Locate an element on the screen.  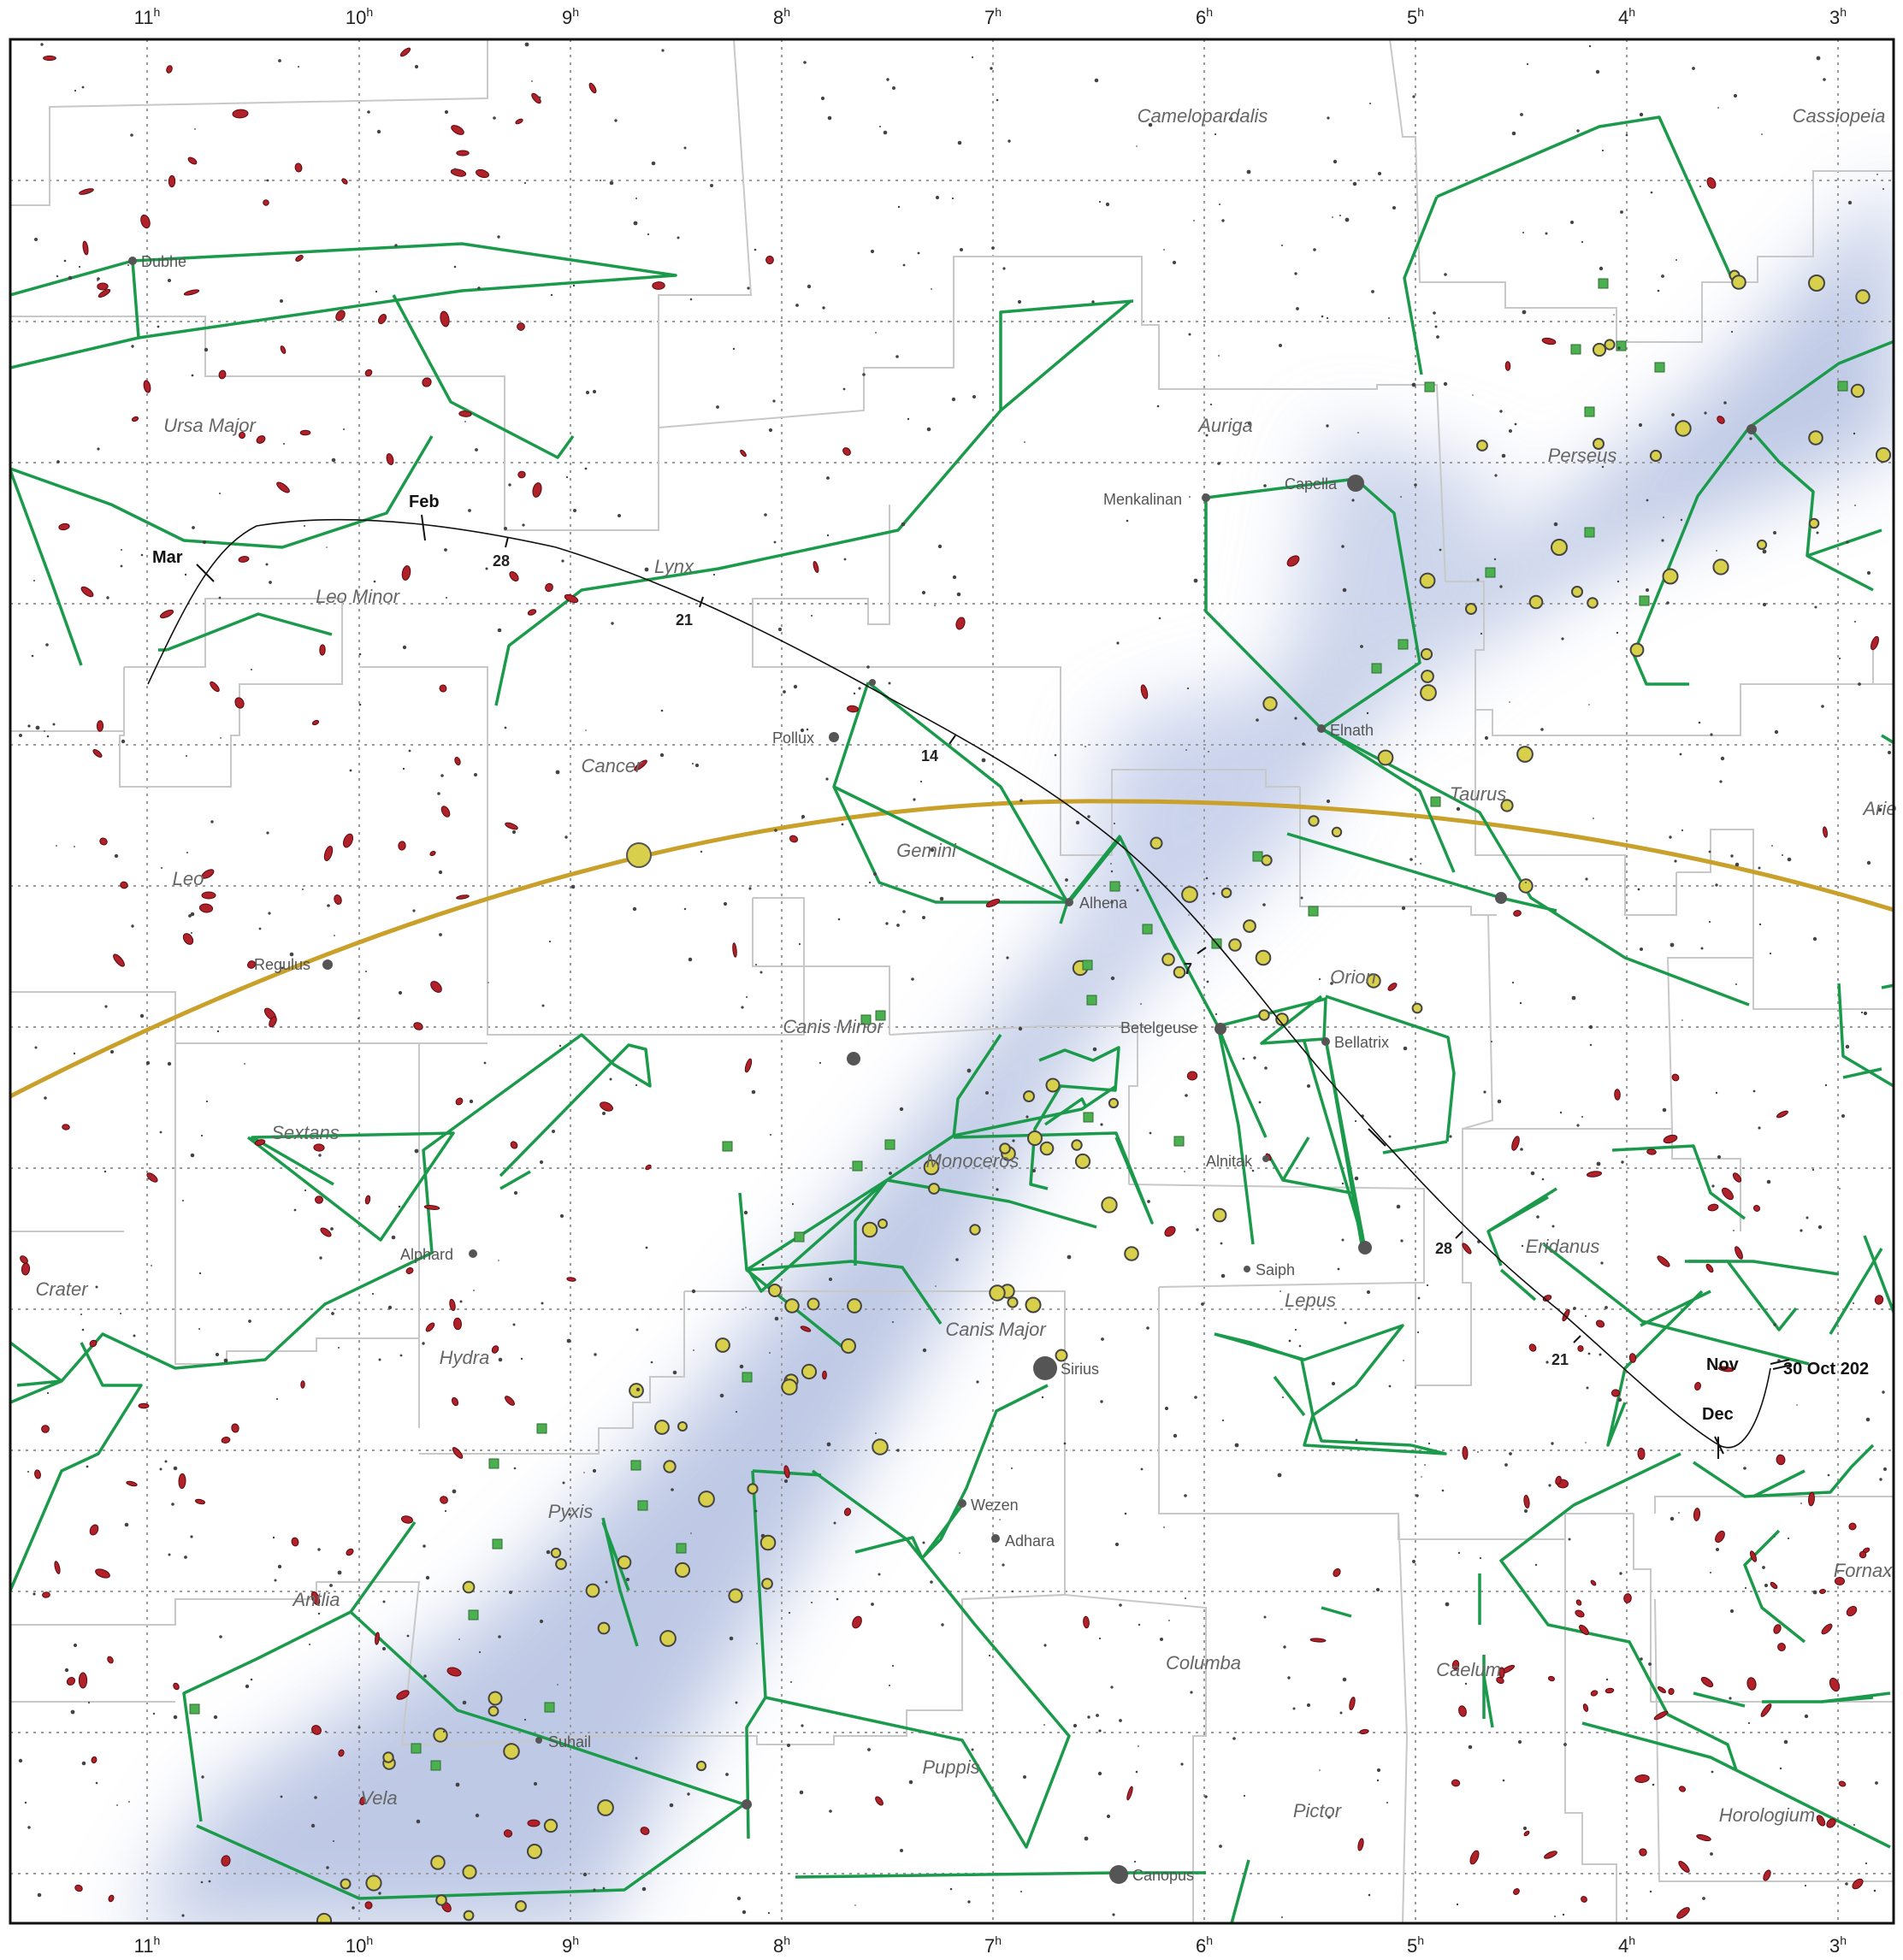
track-start-date: 30 Oct 202 is located at coordinates (1826, 1369).